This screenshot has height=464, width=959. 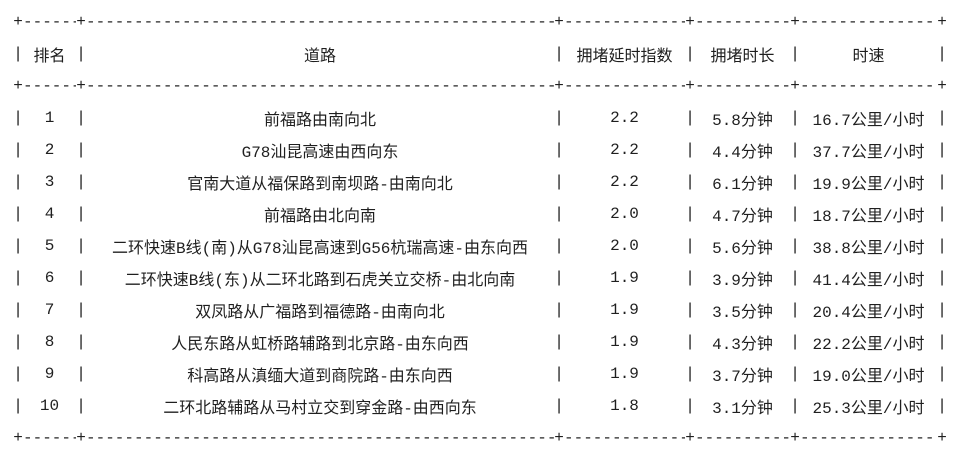 I want to click on cell-speed: 25.3公里/小时, so click(x=868, y=409).